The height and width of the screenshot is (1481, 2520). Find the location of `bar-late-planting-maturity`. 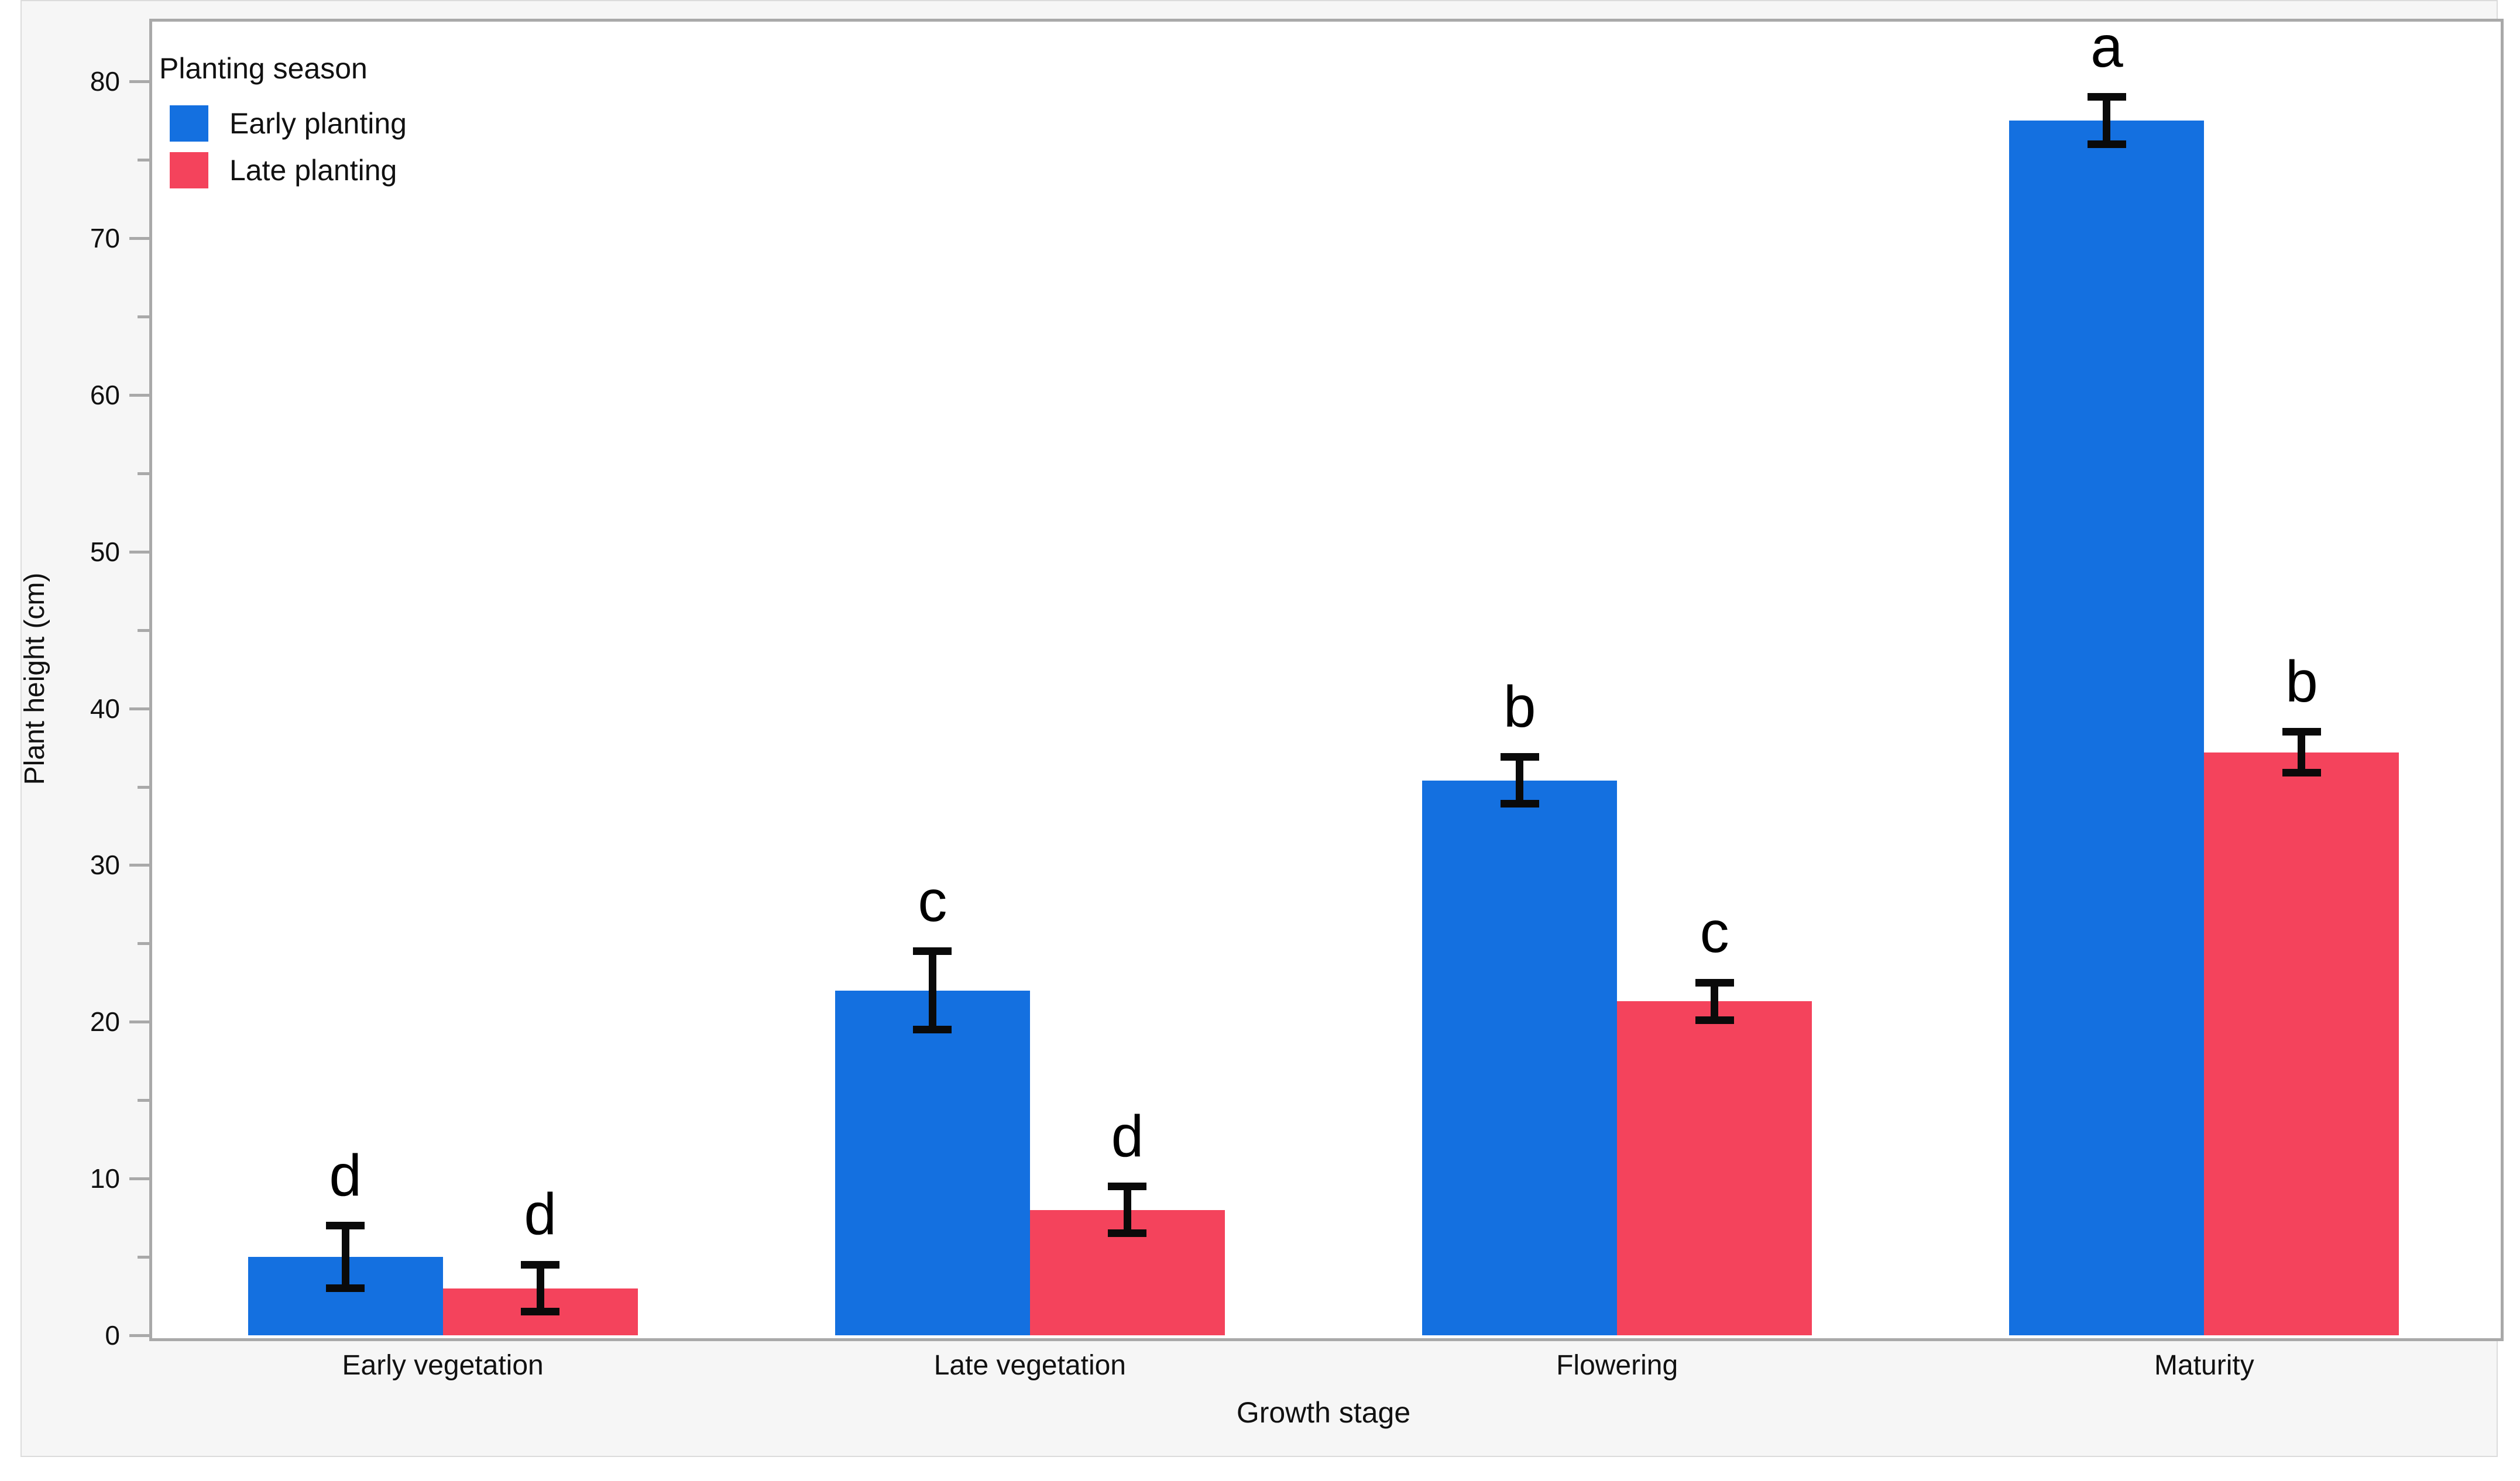

bar-late-planting-maturity is located at coordinates (2301, 1043).